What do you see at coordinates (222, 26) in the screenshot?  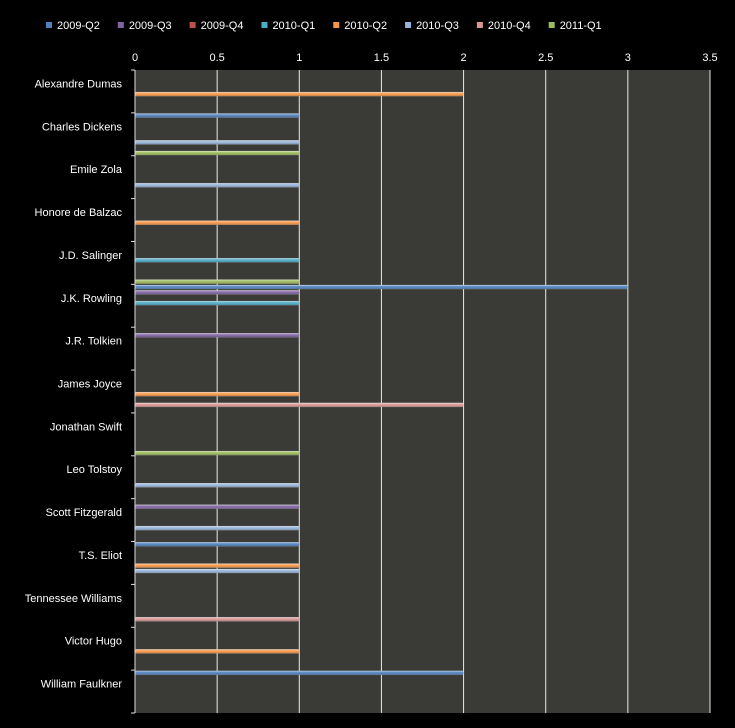 I see `legend-label: 2009-Q4` at bounding box center [222, 26].